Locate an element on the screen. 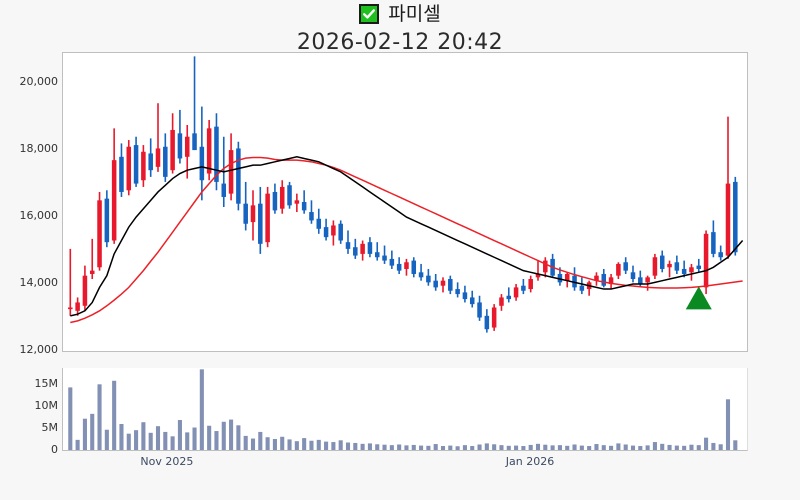 The width and height of the screenshot is (800, 500). volume-tick-label: 5M is located at coordinates (50, 427).